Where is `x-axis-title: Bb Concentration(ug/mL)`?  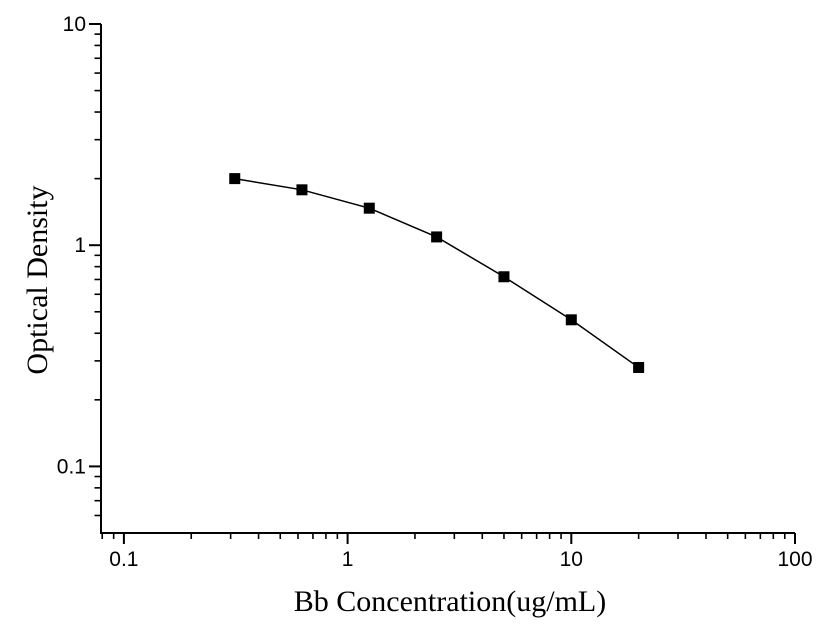
x-axis-title: Bb Concentration(ug/mL) is located at coordinates (450, 601).